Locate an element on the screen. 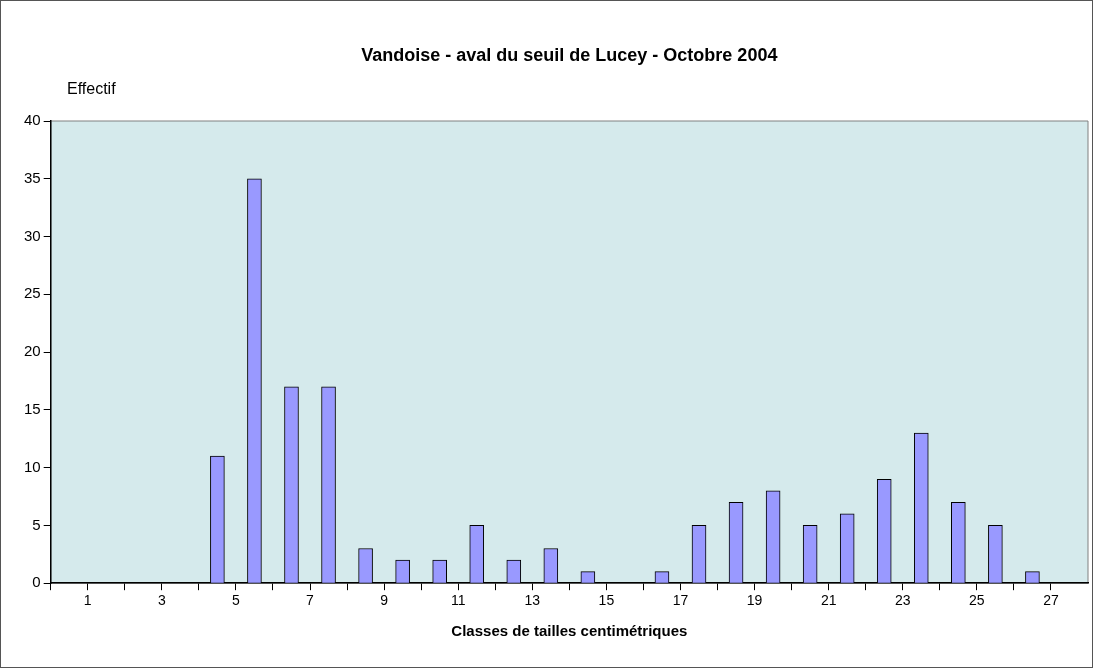  x-tick-label: 5 is located at coordinates (236, 600).